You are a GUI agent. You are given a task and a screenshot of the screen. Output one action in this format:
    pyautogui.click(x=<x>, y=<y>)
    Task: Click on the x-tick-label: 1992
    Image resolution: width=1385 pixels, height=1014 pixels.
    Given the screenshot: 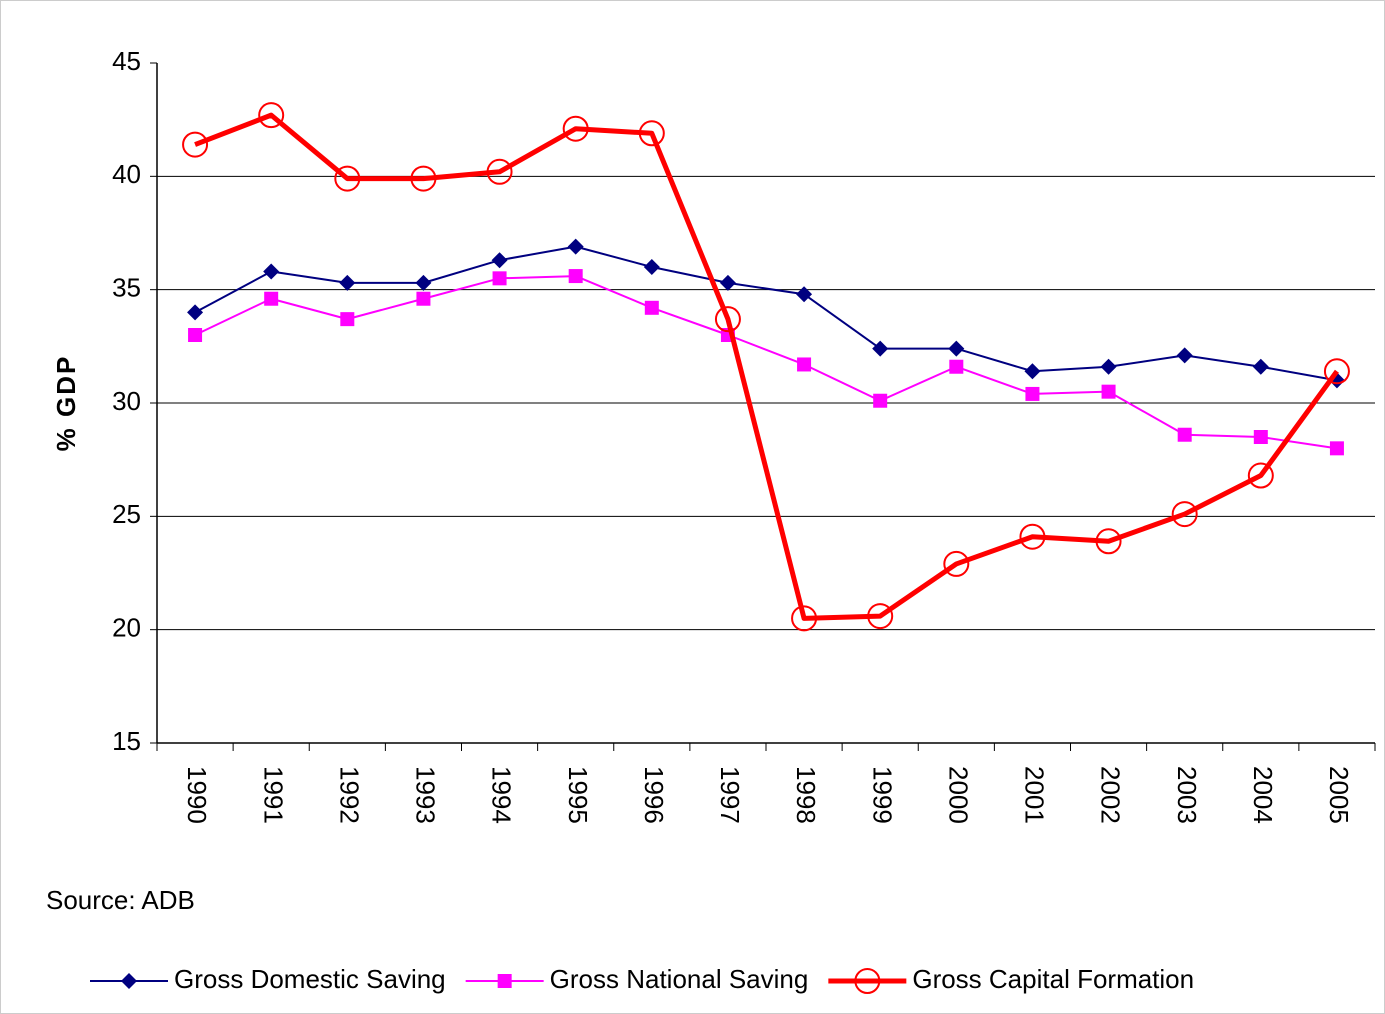 What is the action you would take?
    pyautogui.click(x=349, y=795)
    